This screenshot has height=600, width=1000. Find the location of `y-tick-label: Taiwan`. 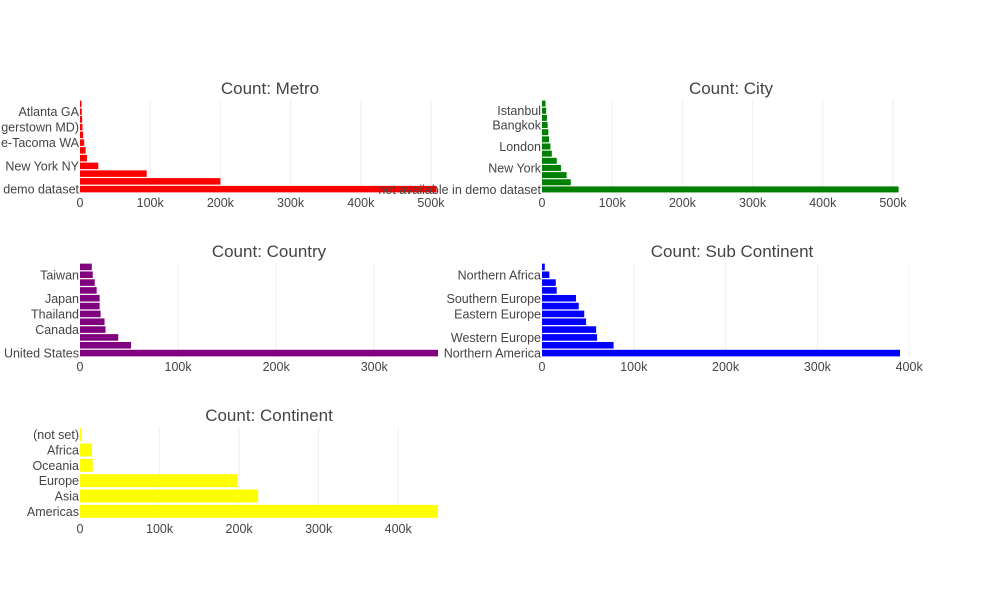

y-tick-label: Taiwan is located at coordinates (59, 275).